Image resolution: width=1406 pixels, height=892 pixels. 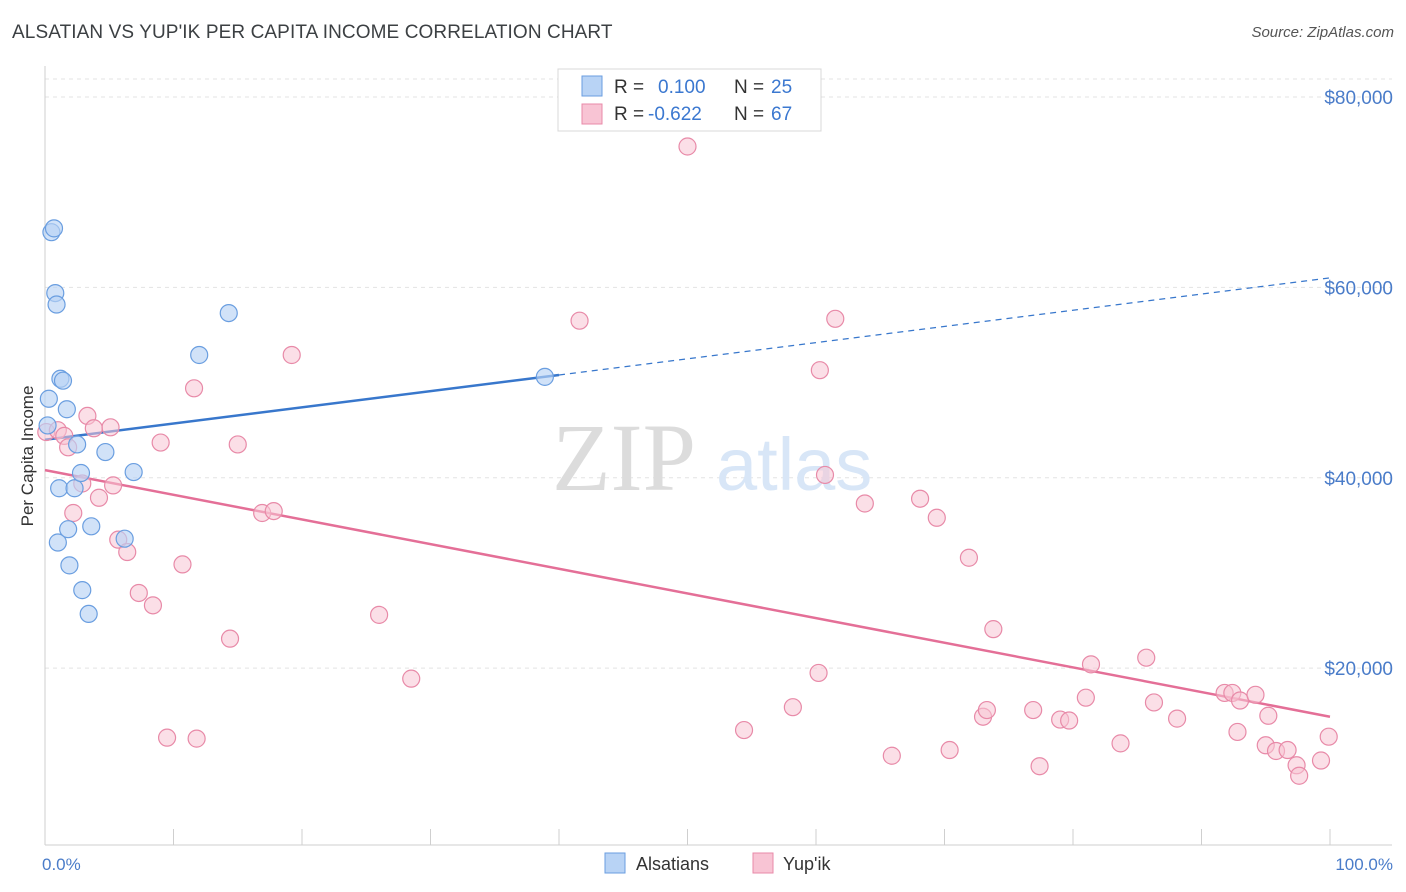 What do you see at coordinates (689, 100) in the screenshot?
I see `correlation-legend: R = 0.100 N = 25 R = -0.622 N = 67` at bounding box center [689, 100].